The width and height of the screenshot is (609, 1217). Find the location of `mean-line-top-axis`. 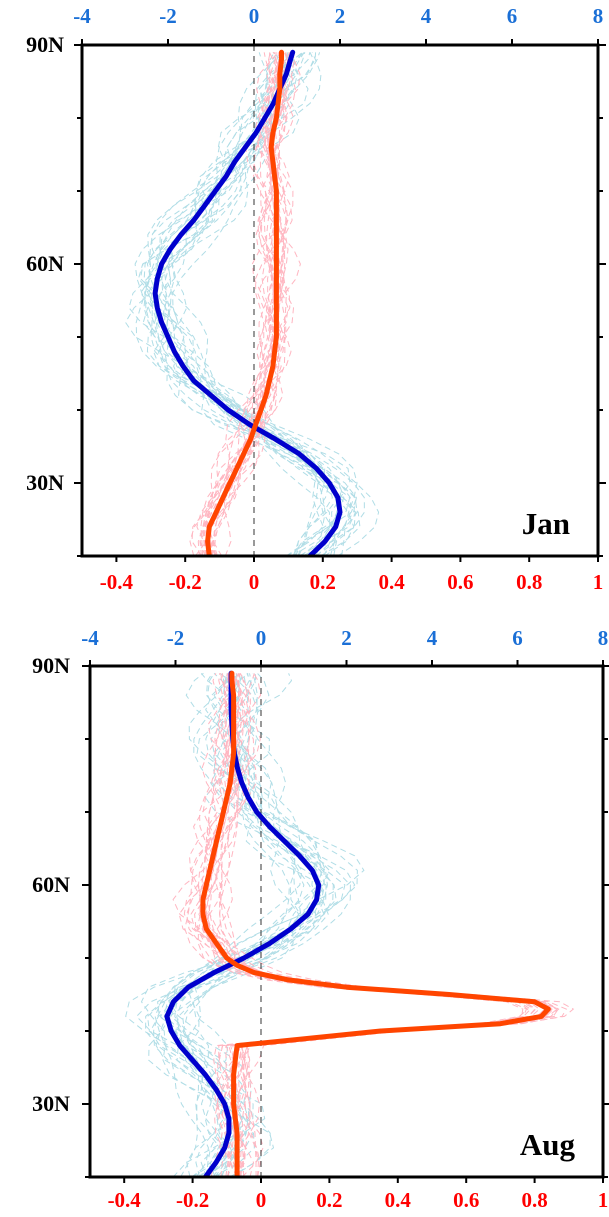

mean-line-top-axis is located at coordinates (247, 302).